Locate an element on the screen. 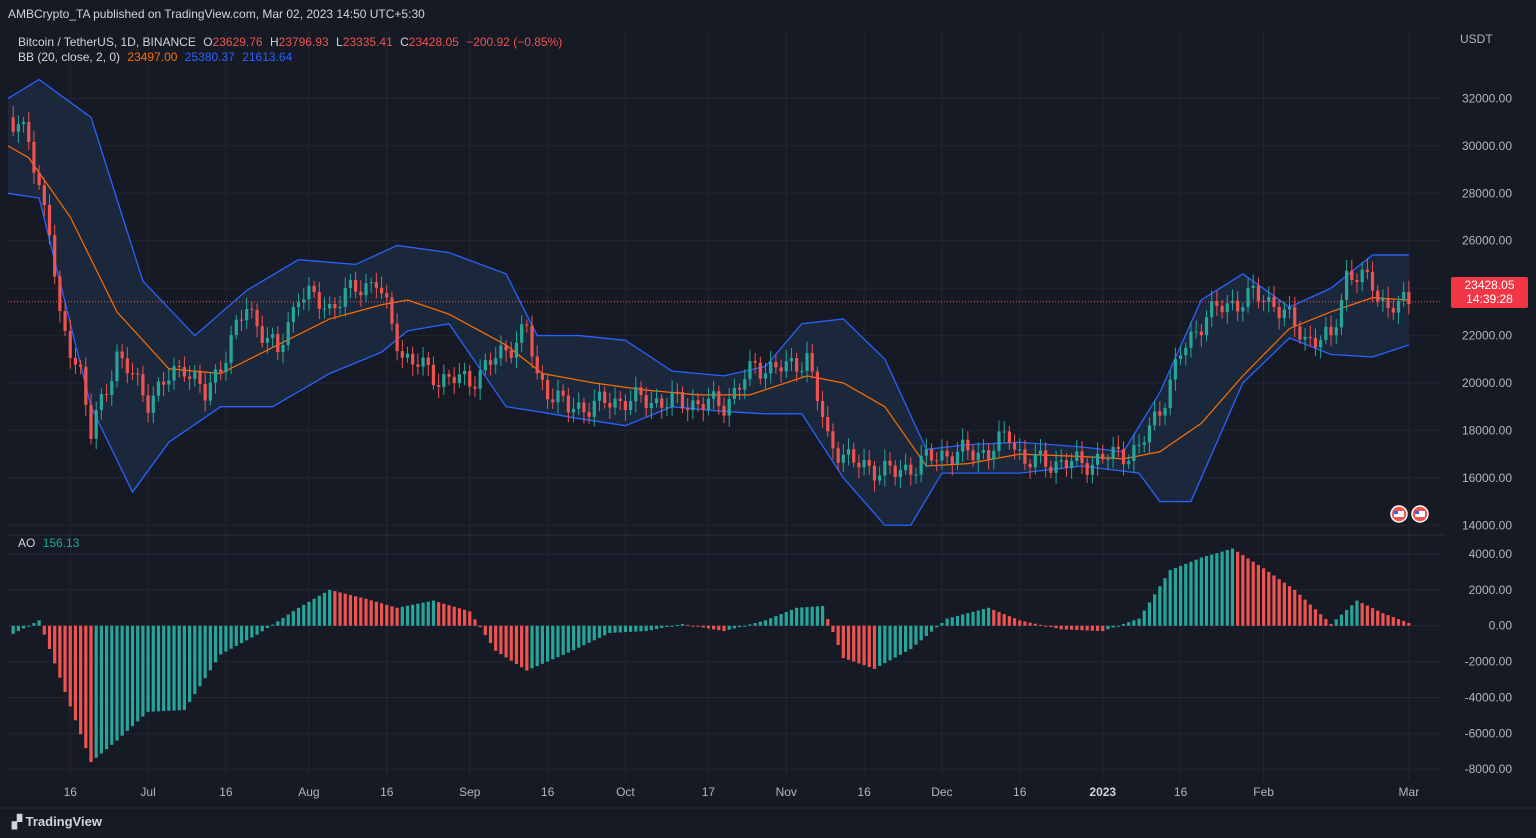 The height and width of the screenshot is (838, 1536). x-tick-label: Mar is located at coordinates (1409, 792).